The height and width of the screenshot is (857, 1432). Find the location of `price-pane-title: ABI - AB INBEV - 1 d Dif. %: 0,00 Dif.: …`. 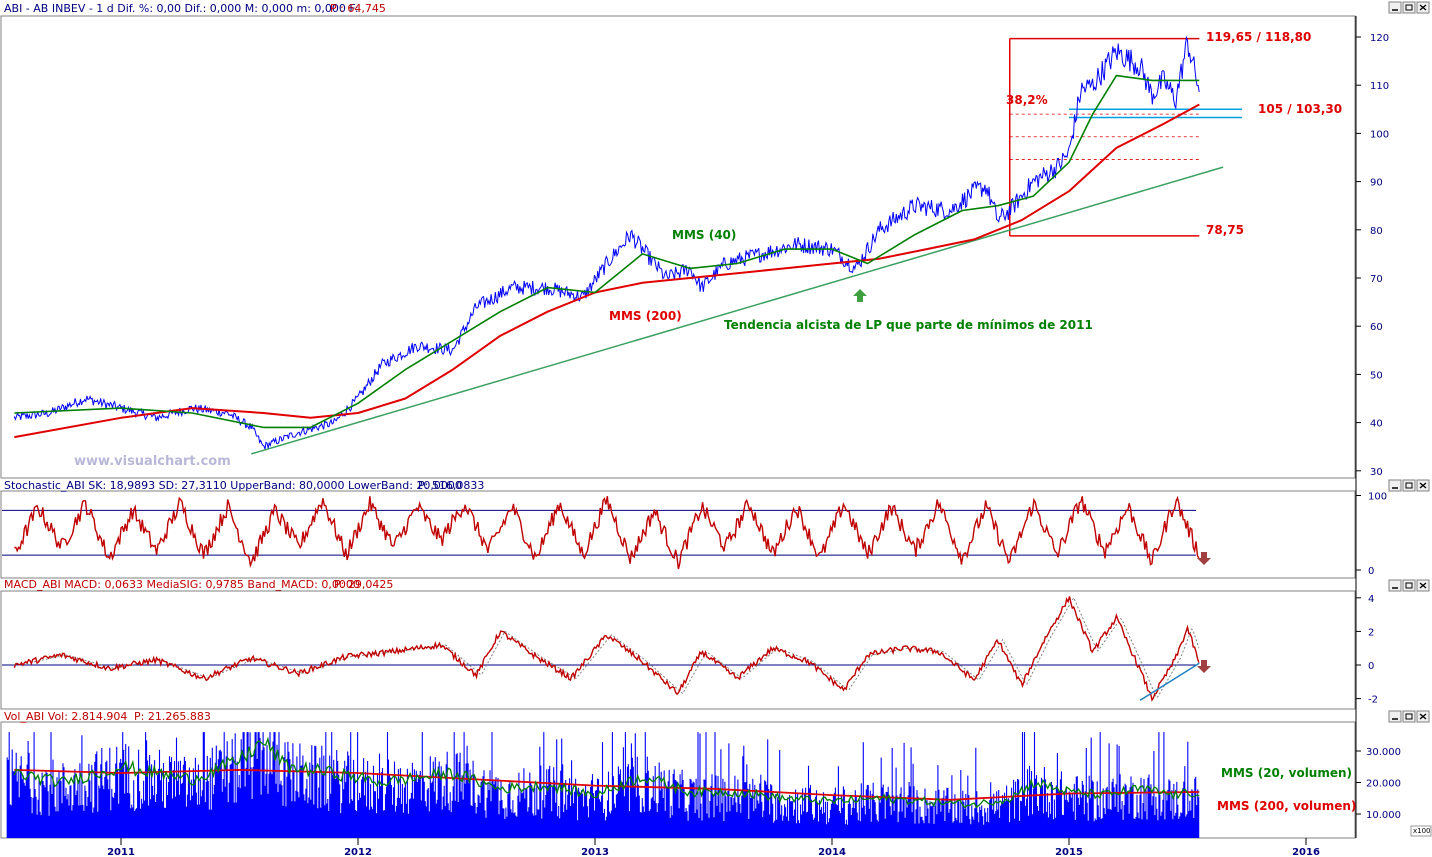

price-pane-title: ABI - AB INBEV - 1 d Dif. %: 0,00 Dif.: … is located at coordinates (181, 8).